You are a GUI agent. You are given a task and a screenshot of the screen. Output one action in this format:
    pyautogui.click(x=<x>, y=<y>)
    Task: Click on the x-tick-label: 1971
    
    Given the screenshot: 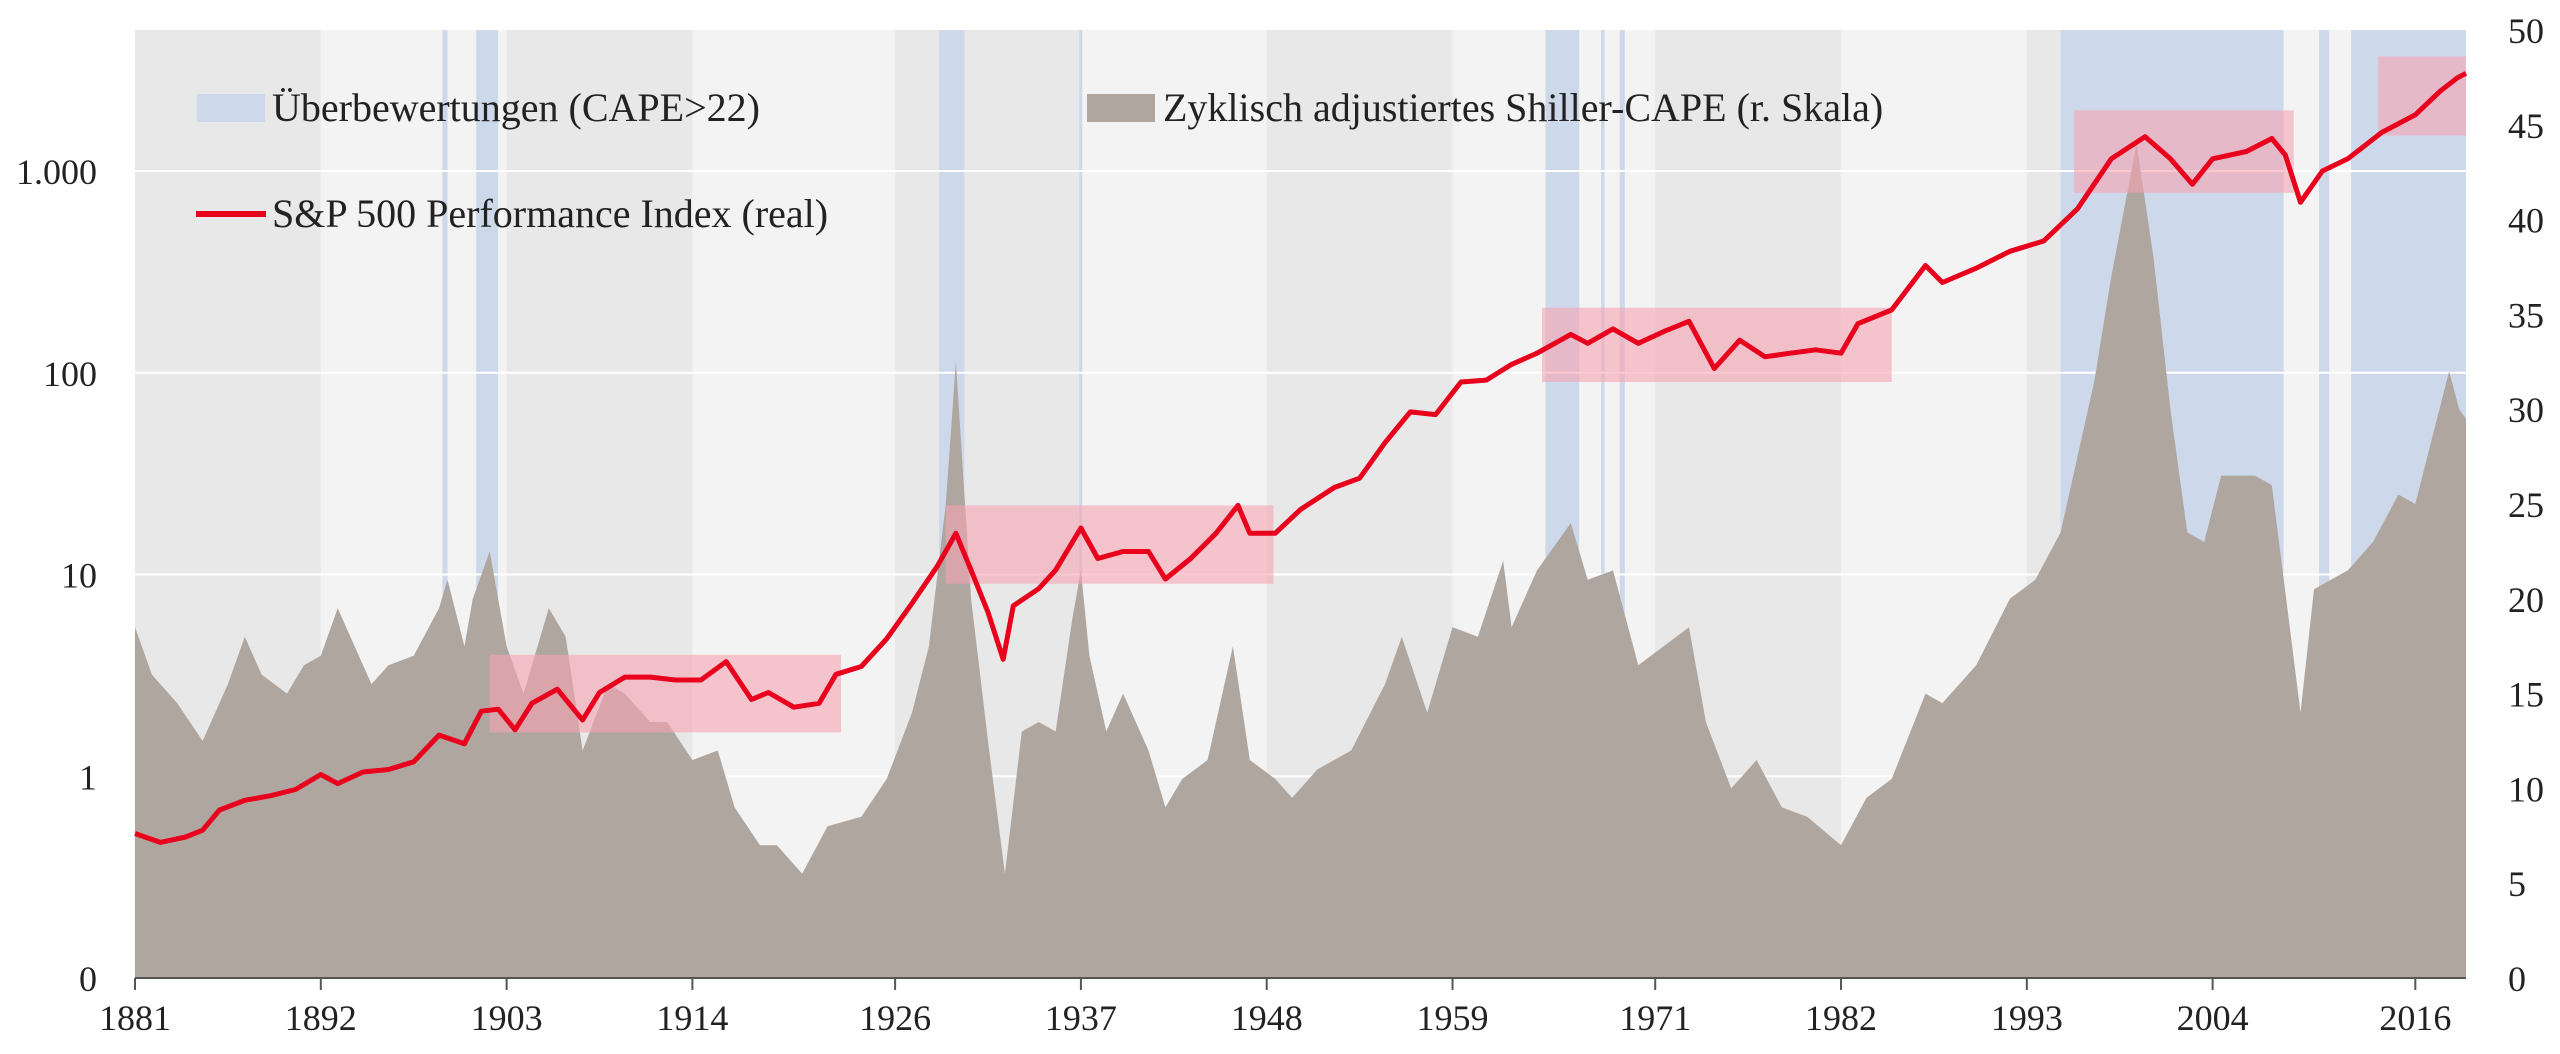 What is the action you would take?
    pyautogui.click(x=1655, y=1018)
    